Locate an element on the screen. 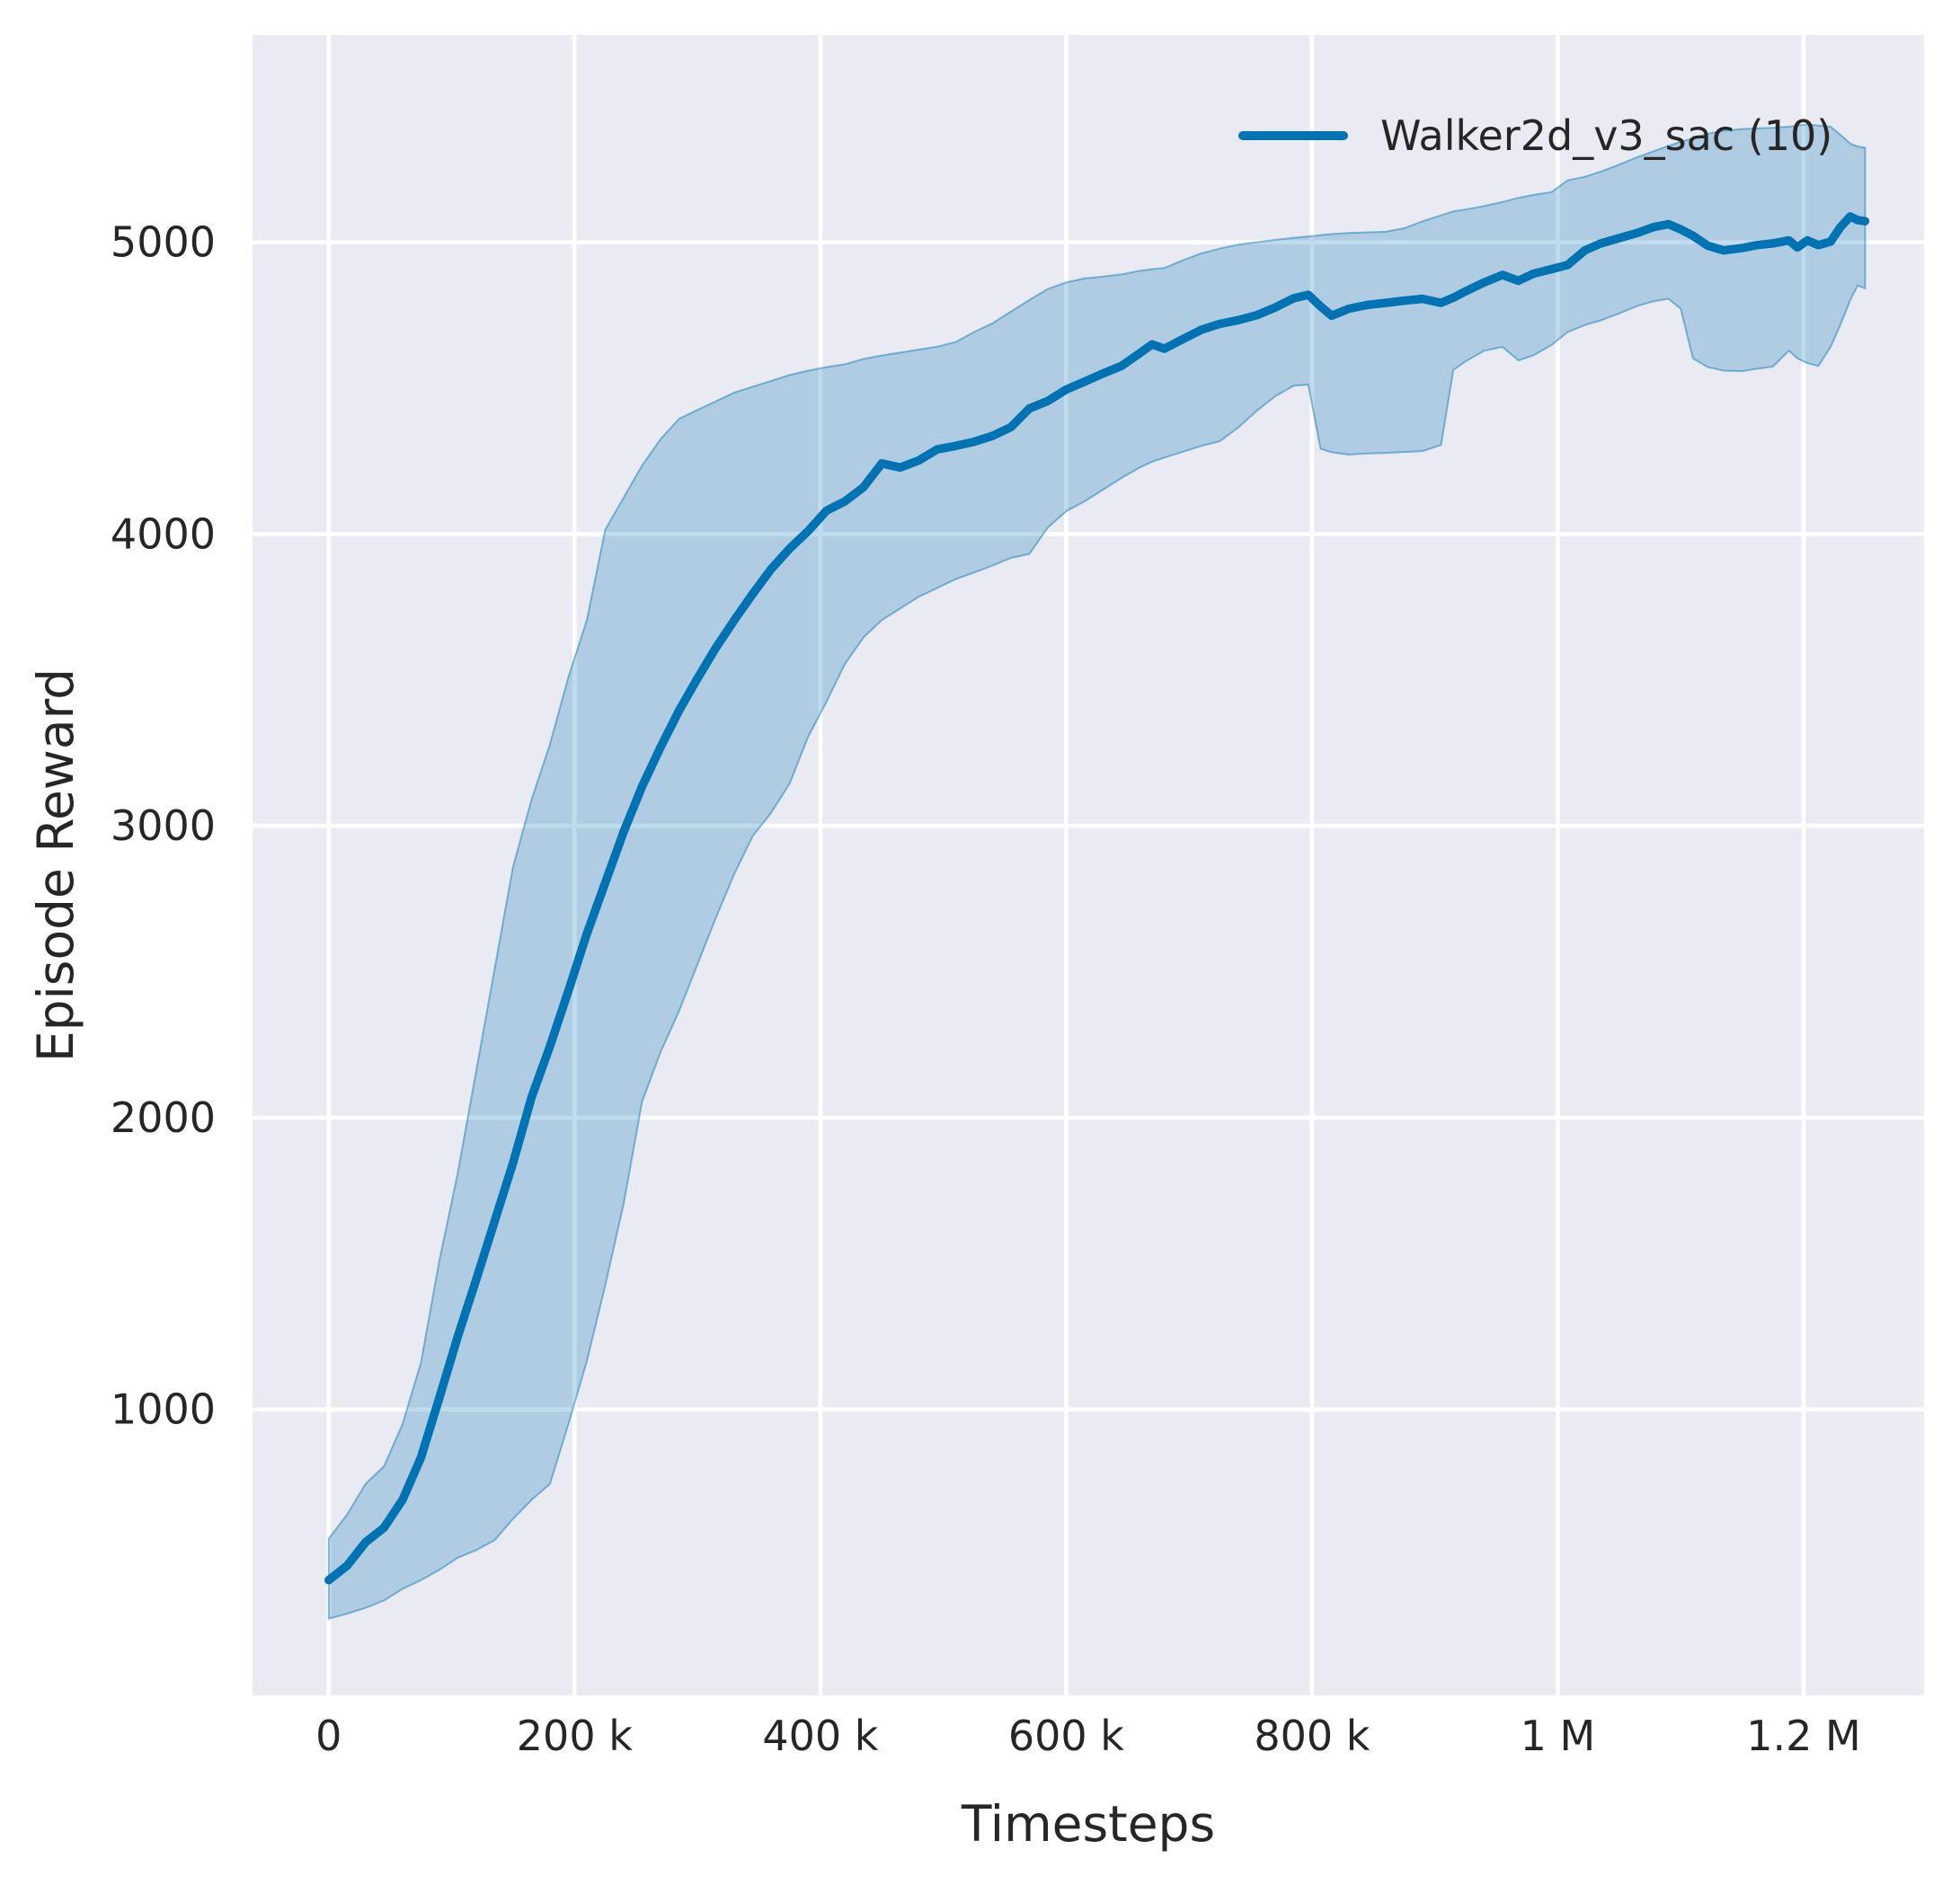  y-tick-label: 2000 is located at coordinates (164, 1117).